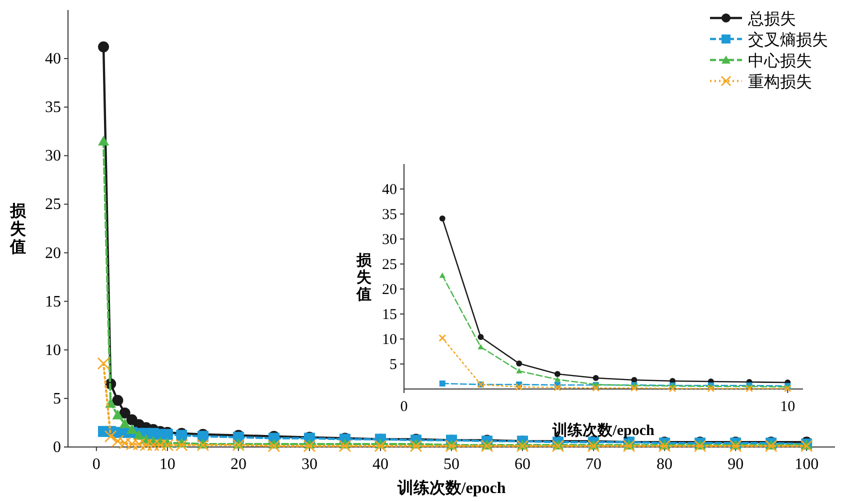 This screenshot has width=851, height=502. What do you see at coordinates (522, 464) in the screenshot?
I see `x-tick-label: 60` at bounding box center [522, 464].